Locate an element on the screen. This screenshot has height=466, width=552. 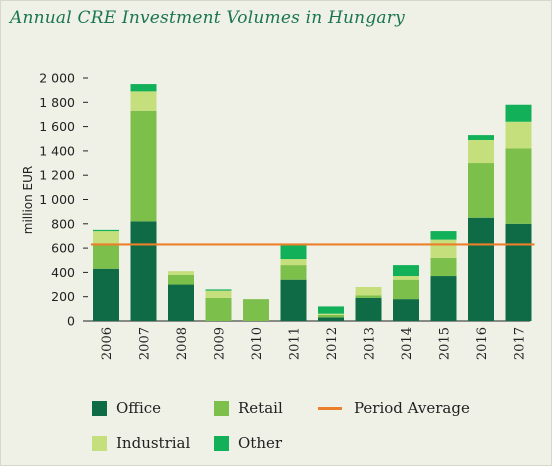
bar-segment-office-2007 is located at coordinates (143, 271).